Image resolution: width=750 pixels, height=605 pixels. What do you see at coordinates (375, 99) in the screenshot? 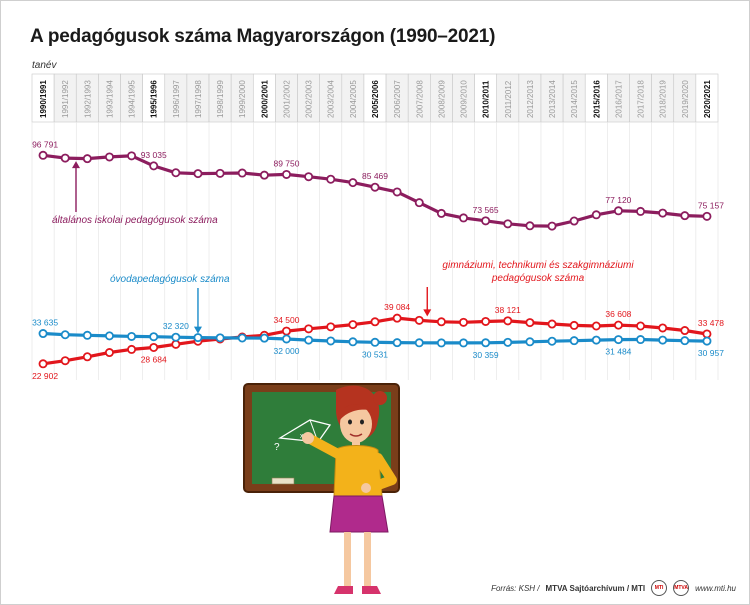
I see `x-tick-label: 2005/2006` at bounding box center [375, 99].